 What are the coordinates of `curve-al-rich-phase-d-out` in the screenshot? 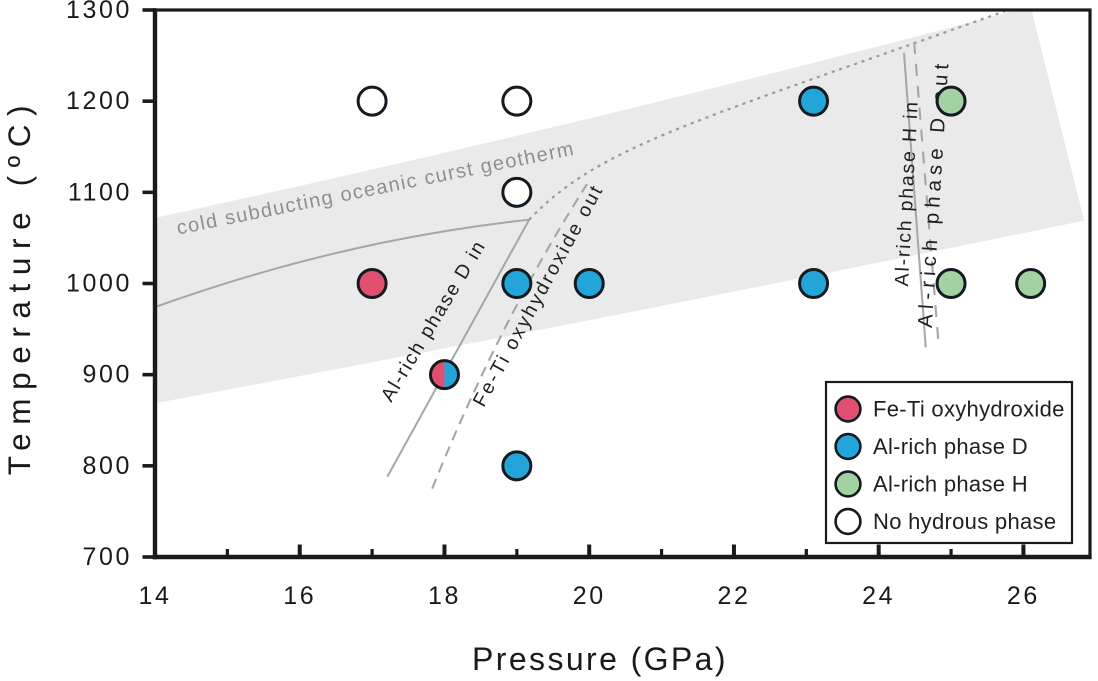 It's located at (926, 194).